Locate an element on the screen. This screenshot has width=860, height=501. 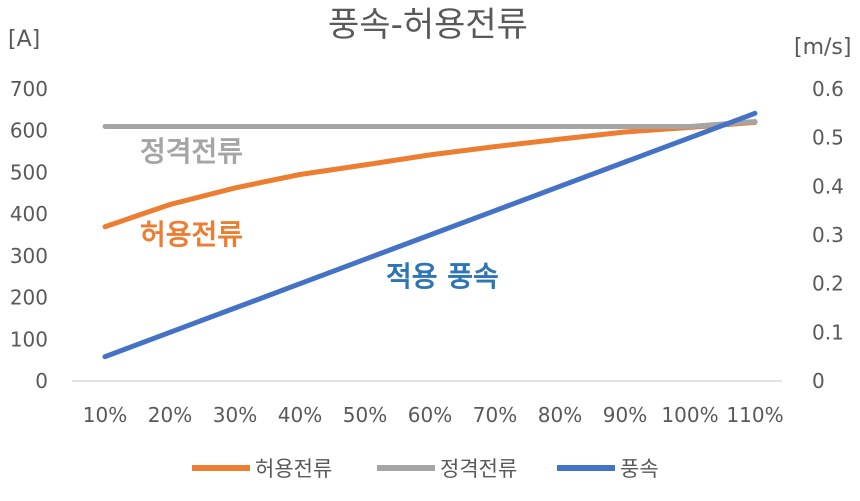
x-tick-label: 50% is located at coordinates (365, 415).